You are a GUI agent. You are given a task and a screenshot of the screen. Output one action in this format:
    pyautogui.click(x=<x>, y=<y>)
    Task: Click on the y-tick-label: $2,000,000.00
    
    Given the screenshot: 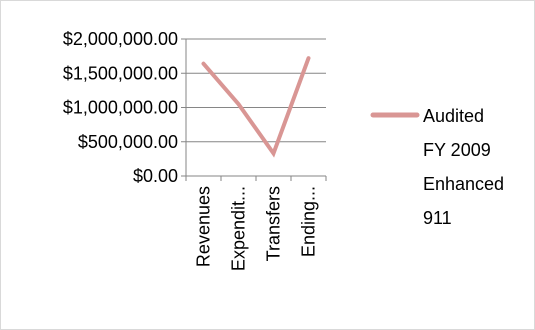 What is the action you would take?
    pyautogui.click(x=120, y=39)
    